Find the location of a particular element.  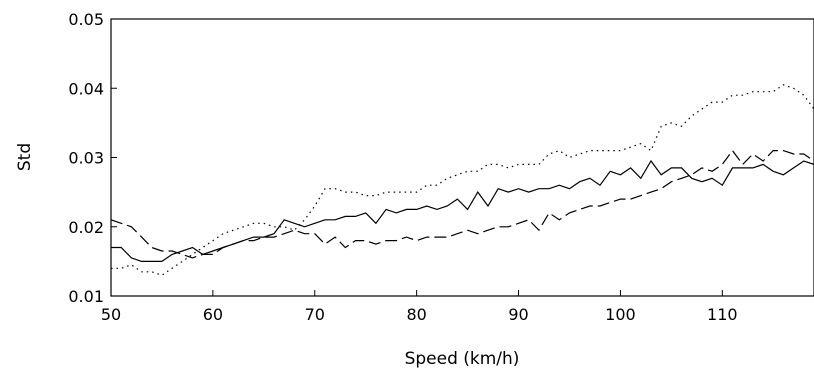

x-axis-label: Speed (km/h) is located at coordinates (462, 359).